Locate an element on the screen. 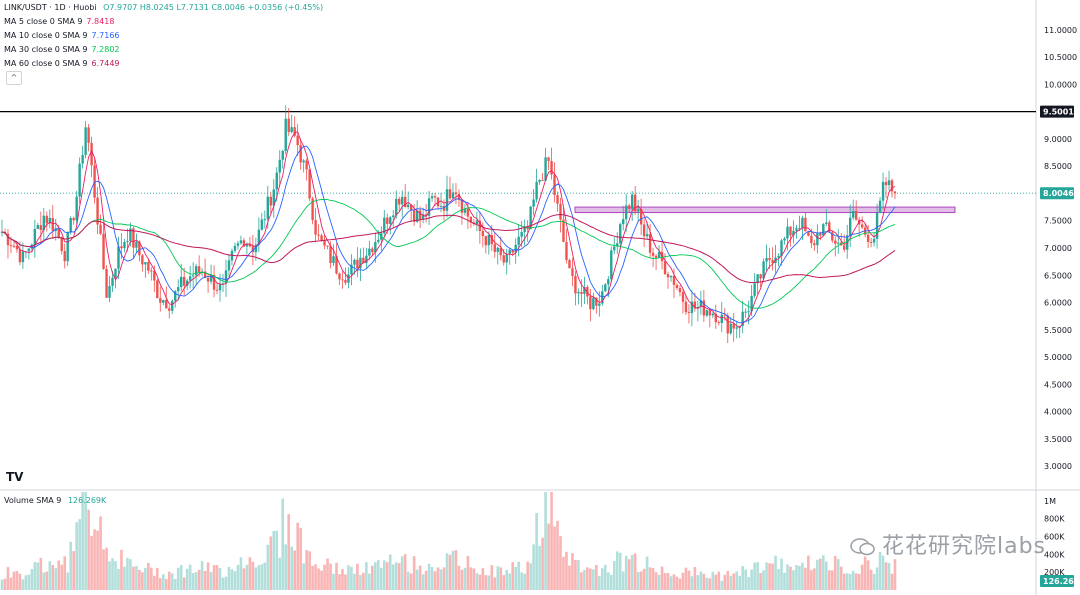  price-tick-label: 7.0000 is located at coordinates (1058, 248).